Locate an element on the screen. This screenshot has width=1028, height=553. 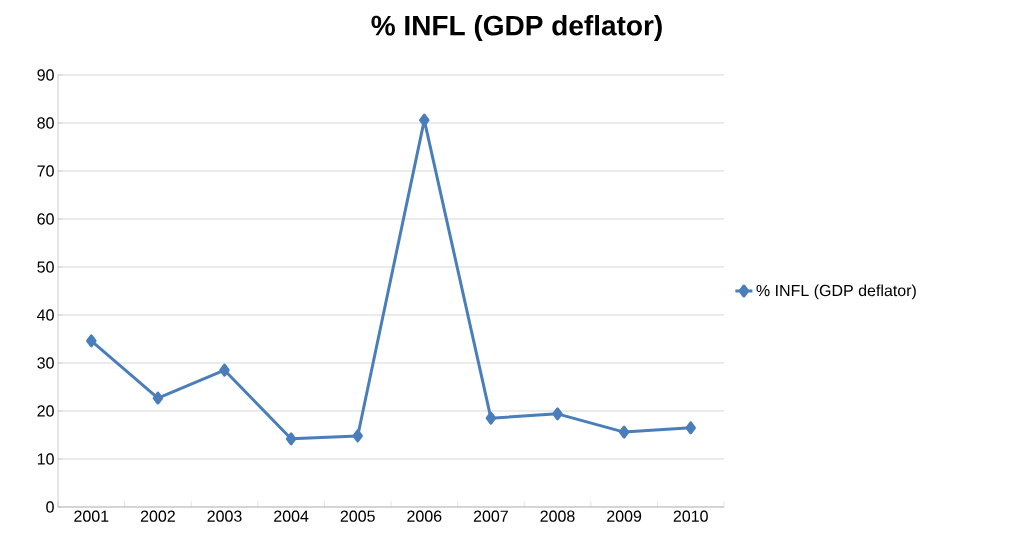
x-tick-label: 2005 is located at coordinates (357, 516).